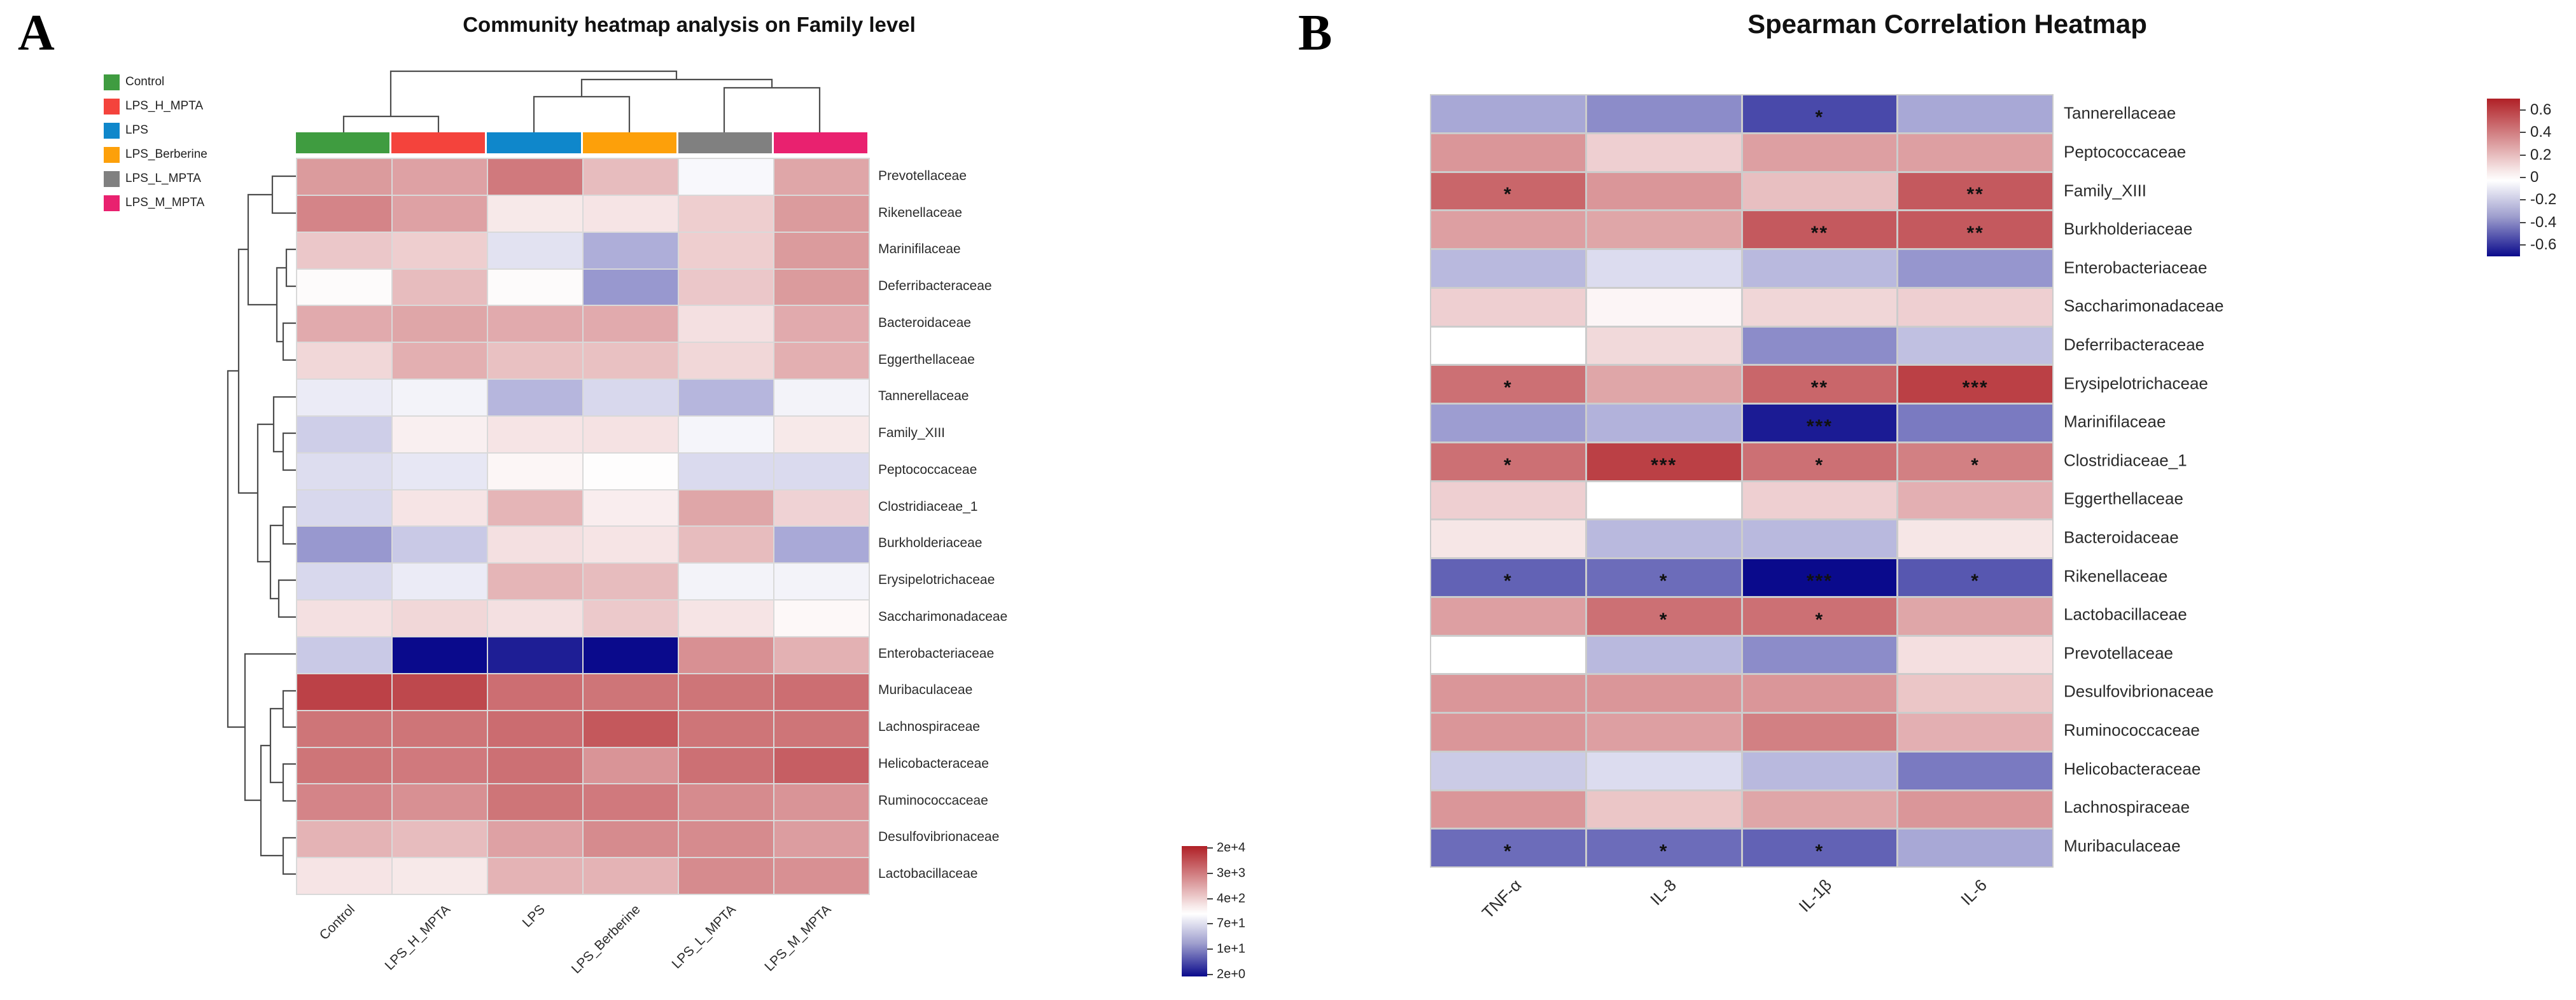 The height and width of the screenshot is (1000, 2576). What do you see at coordinates (2122, 846) in the screenshot?
I see `row-label: Muribaculaceae` at bounding box center [2122, 846].